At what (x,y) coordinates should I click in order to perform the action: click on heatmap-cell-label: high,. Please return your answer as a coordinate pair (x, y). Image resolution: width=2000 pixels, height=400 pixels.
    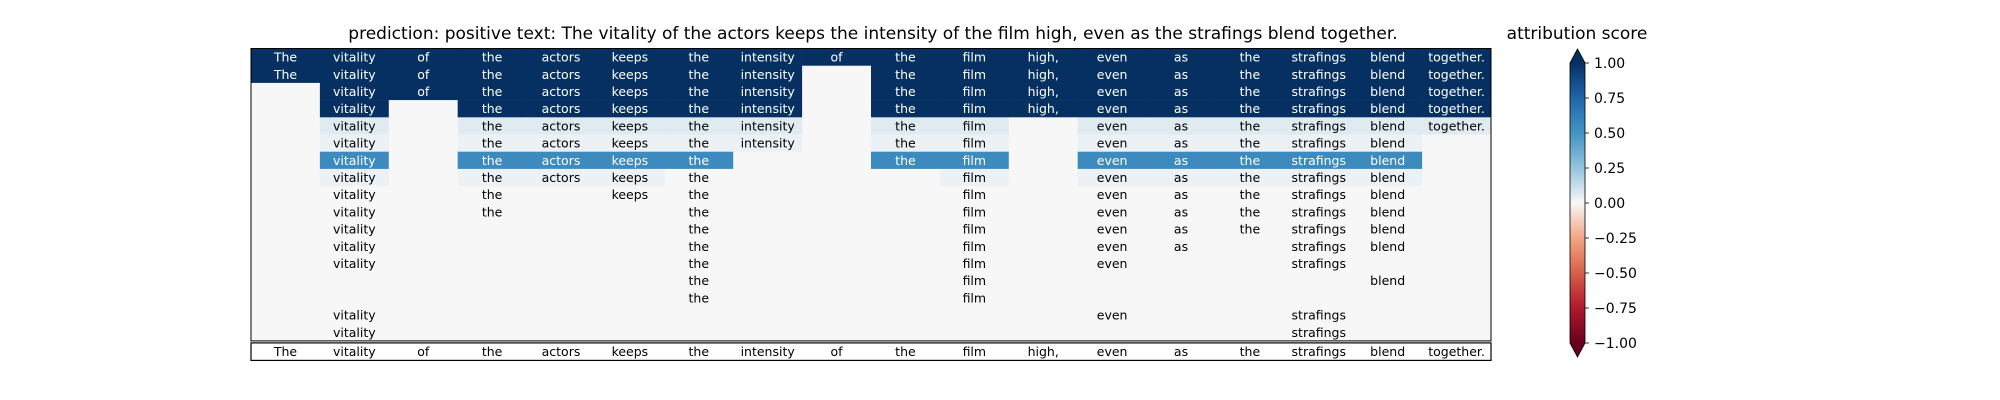
    Looking at the image, I should click on (1043, 57).